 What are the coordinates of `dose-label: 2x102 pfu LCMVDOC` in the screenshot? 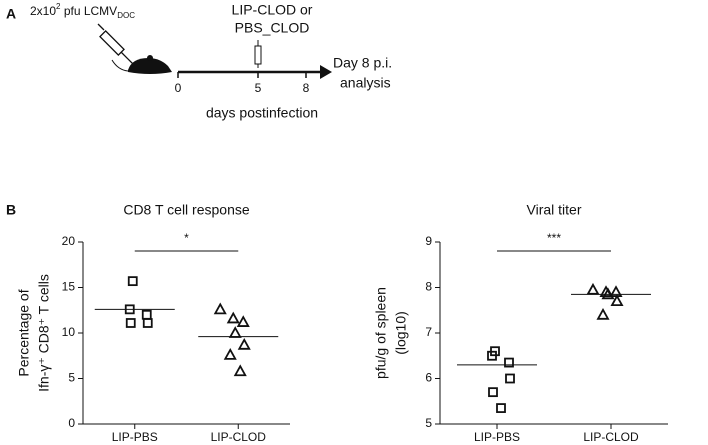 It's located at (82, 11).